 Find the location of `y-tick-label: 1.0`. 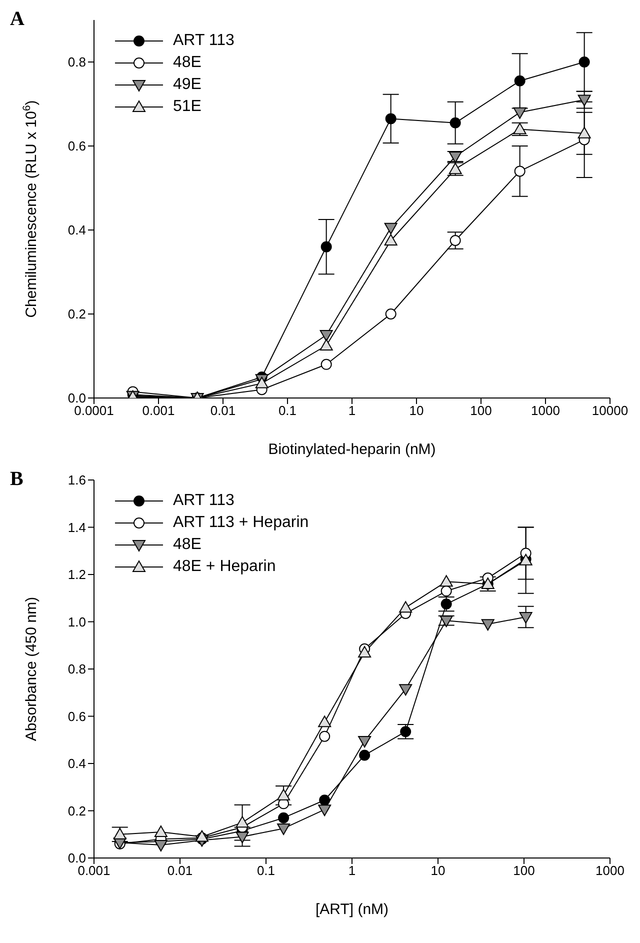

y-tick-label: 1.0 is located at coordinates (77, 622).